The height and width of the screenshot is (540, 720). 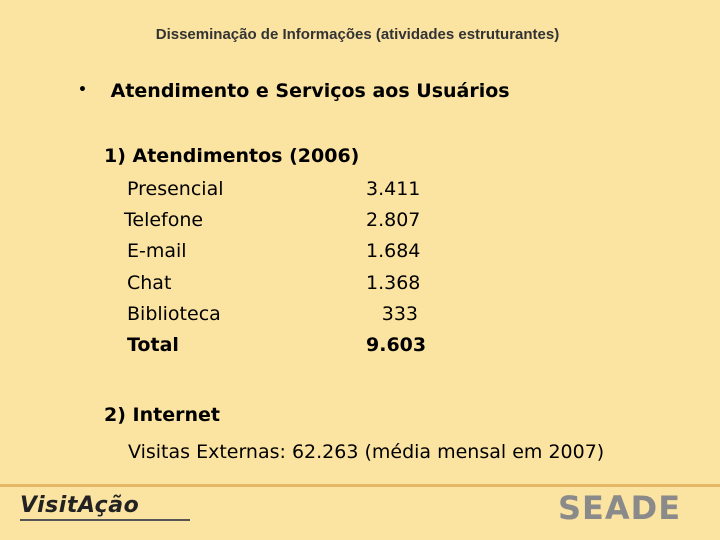 I want to click on bullet-item: • Atendimento e Serviços aos Usuários, so click(x=294, y=91).